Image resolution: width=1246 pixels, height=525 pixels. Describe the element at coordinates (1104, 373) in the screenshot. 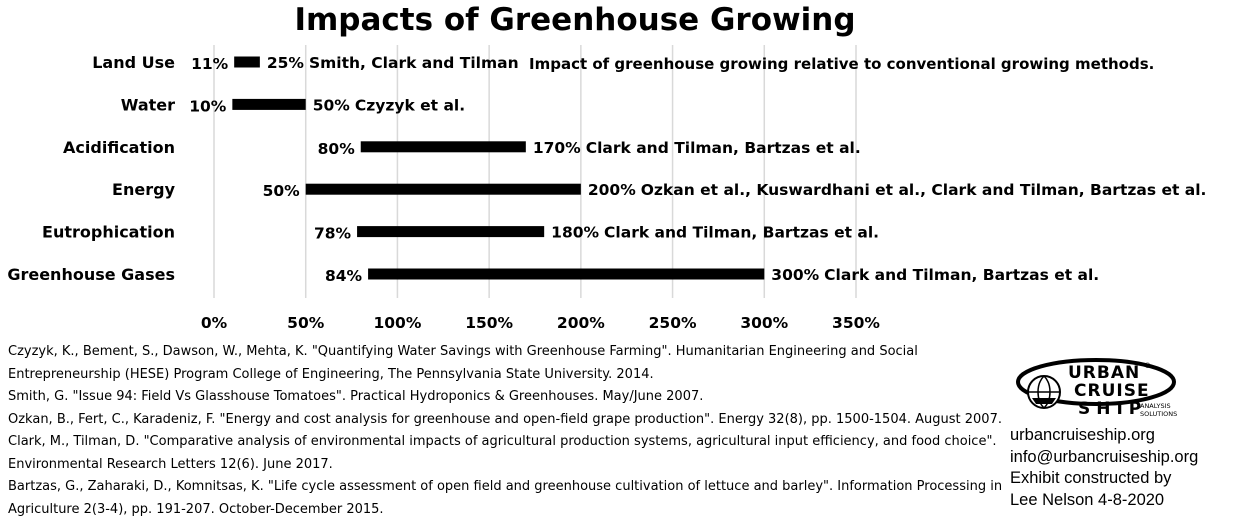

I see `logo-text-urban: URBAN` at that location.